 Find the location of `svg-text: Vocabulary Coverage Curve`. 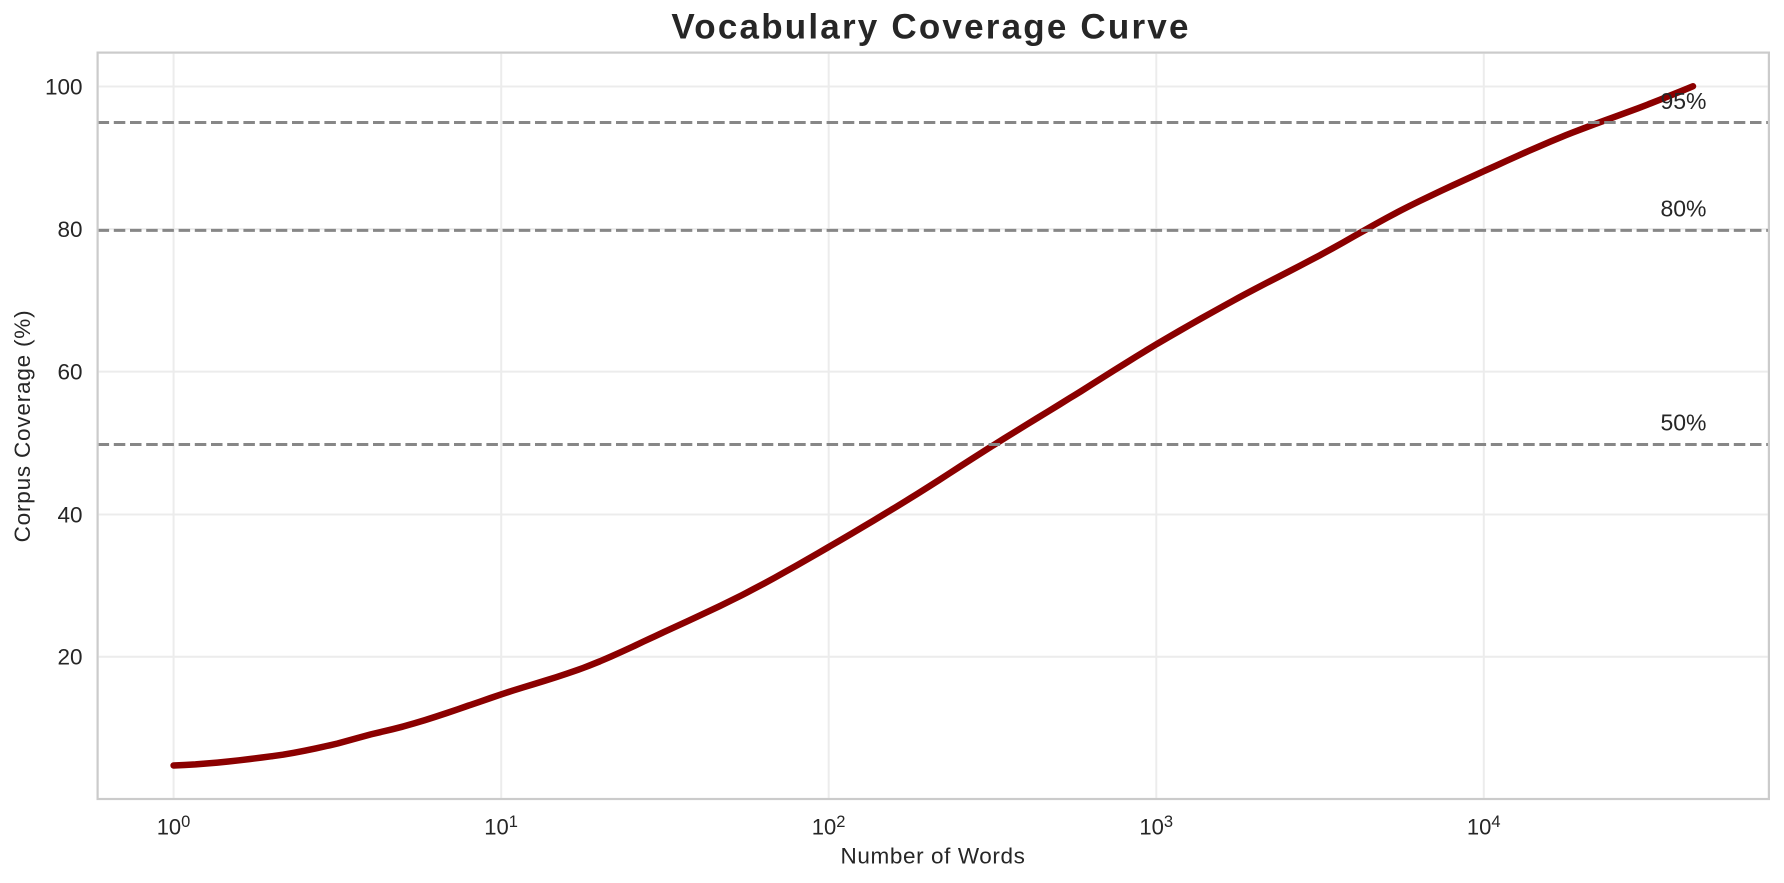

svg-text: Vocabulary Coverage Curve is located at coordinates (930, 27).